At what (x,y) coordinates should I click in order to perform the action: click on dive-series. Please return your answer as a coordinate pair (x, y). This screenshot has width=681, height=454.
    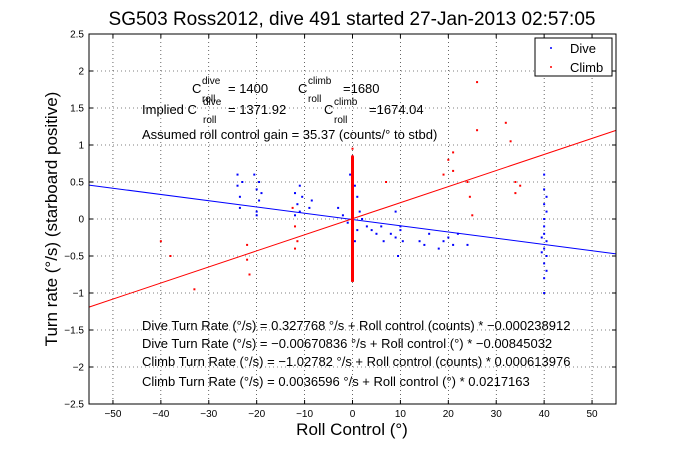
    Looking at the image, I should click on (392, 224).